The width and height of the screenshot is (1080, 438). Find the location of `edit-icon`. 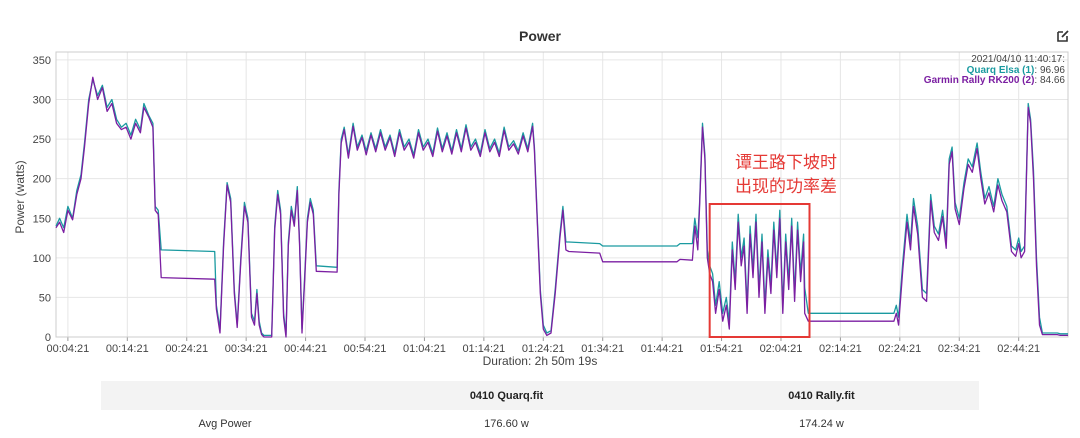

edit-icon is located at coordinates (1063, 36).